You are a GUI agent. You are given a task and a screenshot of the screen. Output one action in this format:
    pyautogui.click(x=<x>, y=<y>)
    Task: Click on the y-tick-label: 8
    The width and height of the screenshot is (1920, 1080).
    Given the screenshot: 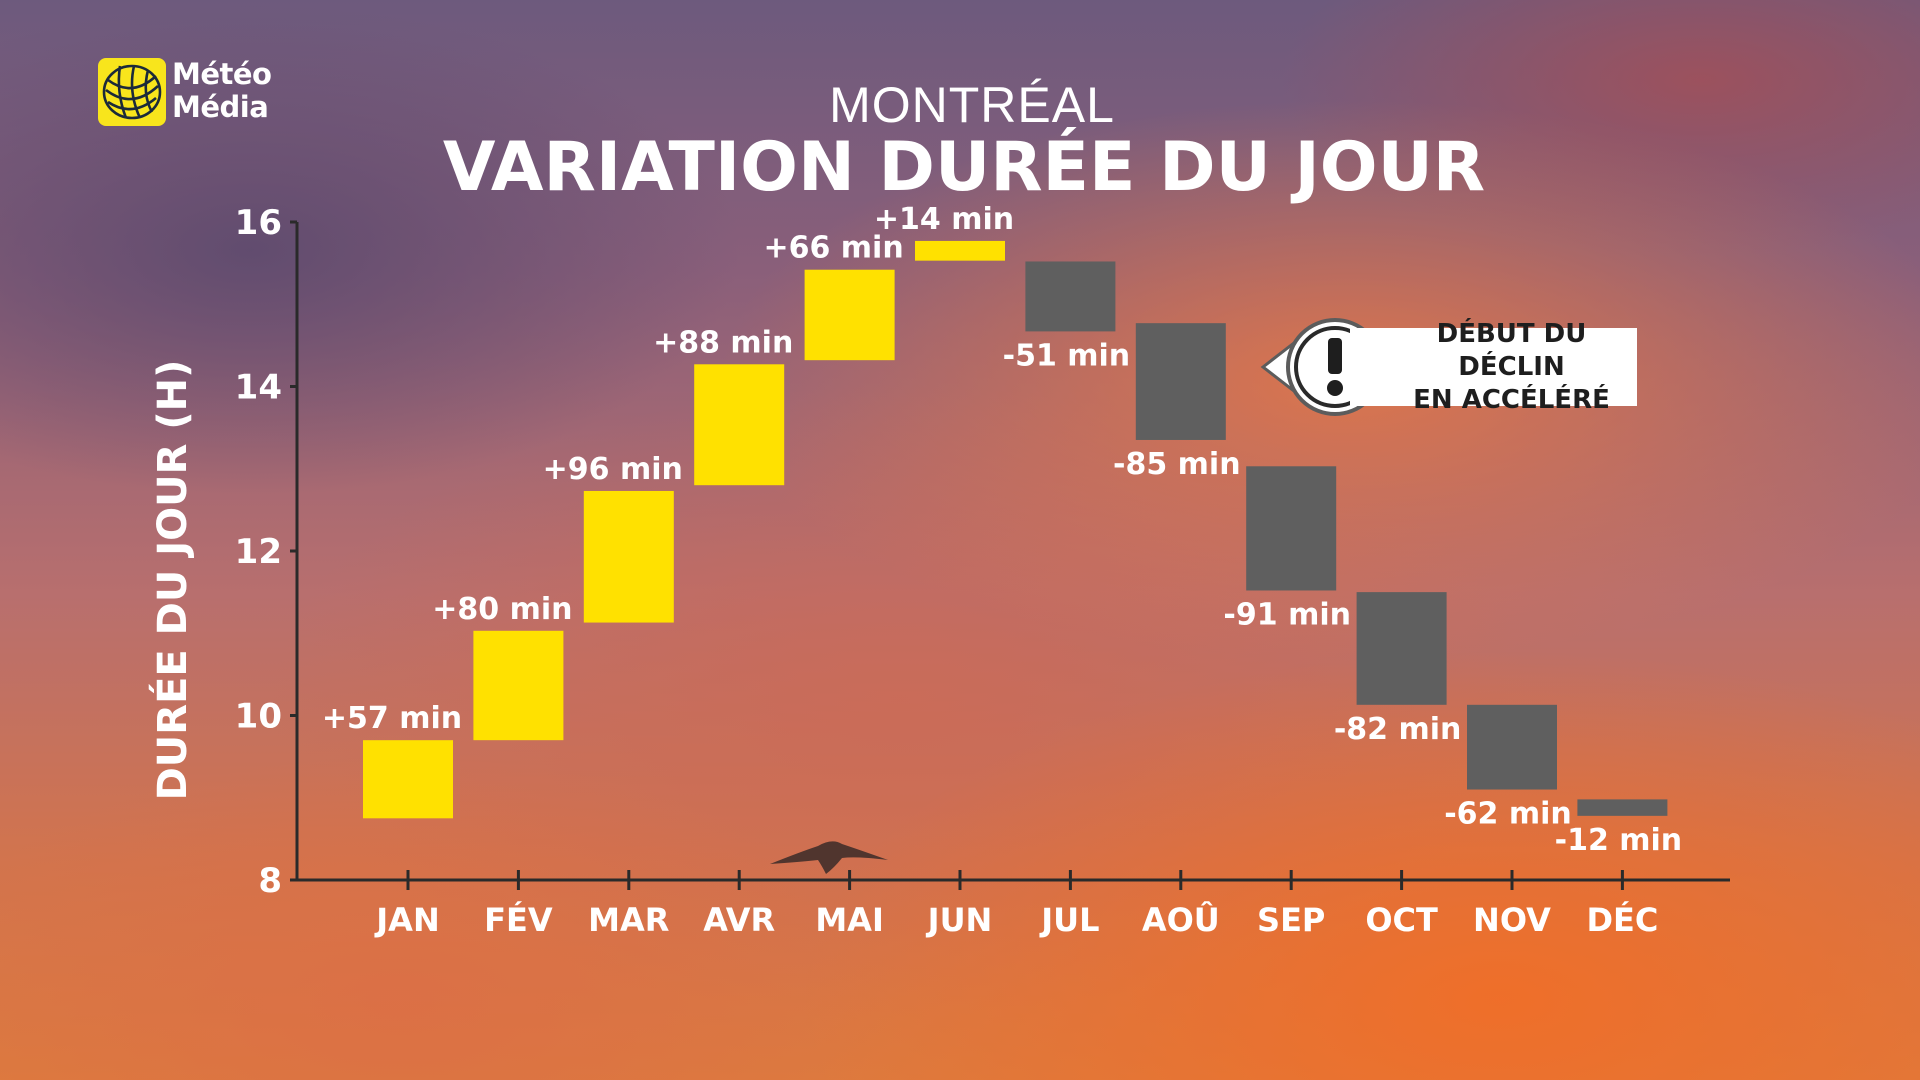 What is the action you would take?
    pyautogui.click(x=270, y=881)
    